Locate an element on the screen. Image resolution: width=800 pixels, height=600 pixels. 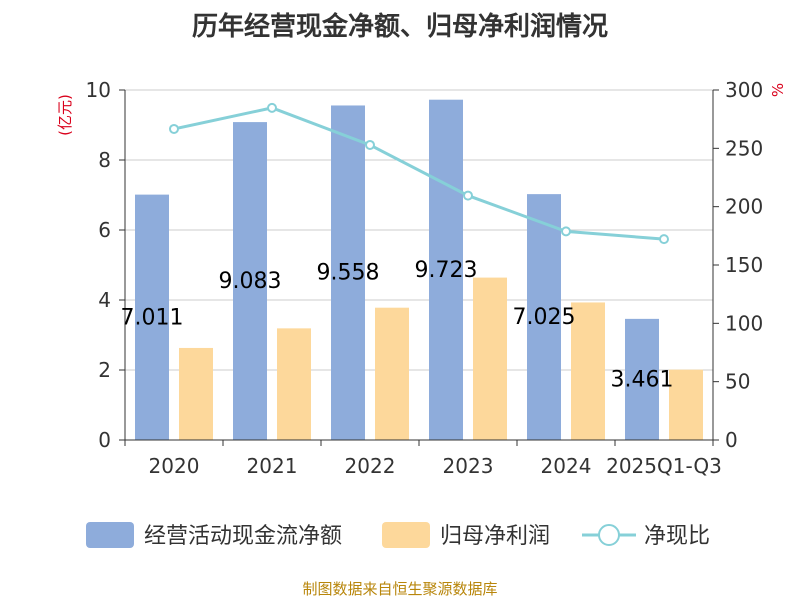
x-tick-label: 2023 is located at coordinates (468, 466).